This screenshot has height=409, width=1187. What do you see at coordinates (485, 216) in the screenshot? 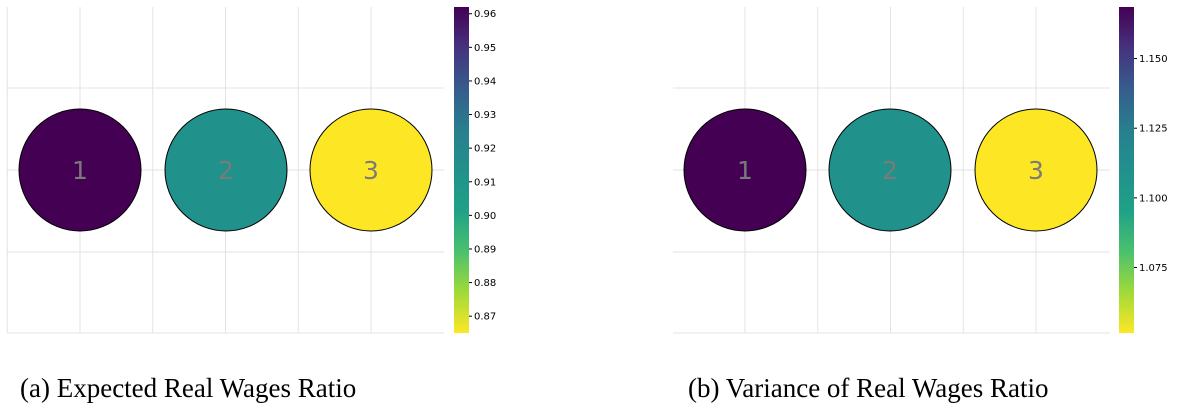
I see `colorbar-tick-label: 0.90` at bounding box center [485, 216].